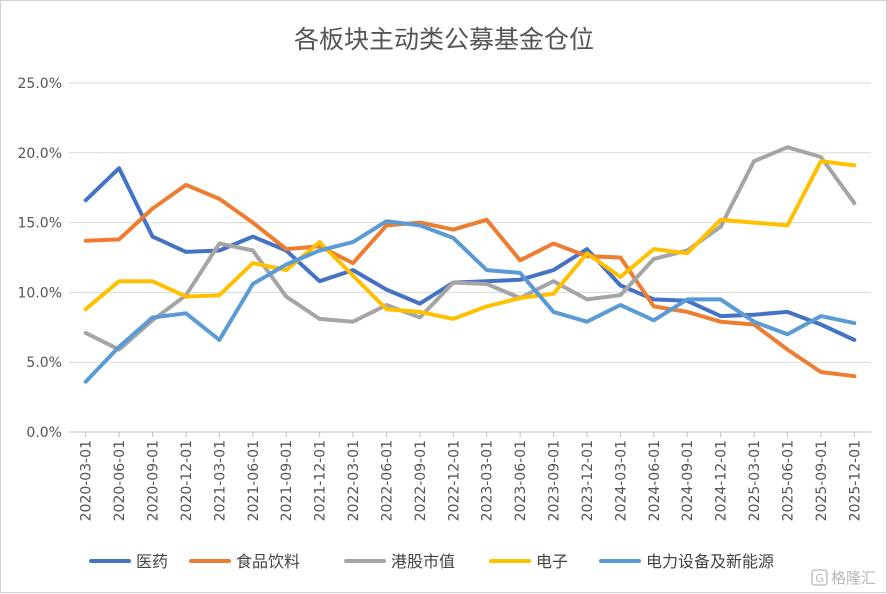 This screenshot has width=887, height=594. What do you see at coordinates (321, 480) in the screenshot?
I see `x-tick-label: 2021-12-01` at bounding box center [321, 480].